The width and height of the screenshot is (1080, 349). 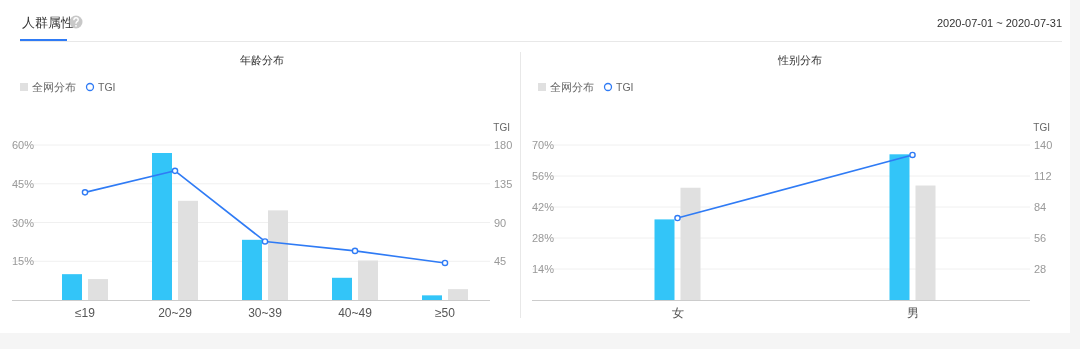 What do you see at coordinates (355, 313) in the screenshot?
I see `x-tick-label: 40~49` at bounding box center [355, 313].